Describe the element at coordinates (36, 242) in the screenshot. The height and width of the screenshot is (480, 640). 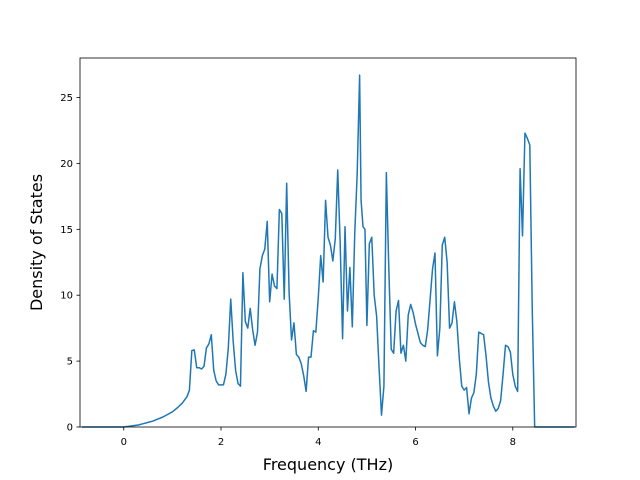
I see `y-axis-label: Density of States` at that location.